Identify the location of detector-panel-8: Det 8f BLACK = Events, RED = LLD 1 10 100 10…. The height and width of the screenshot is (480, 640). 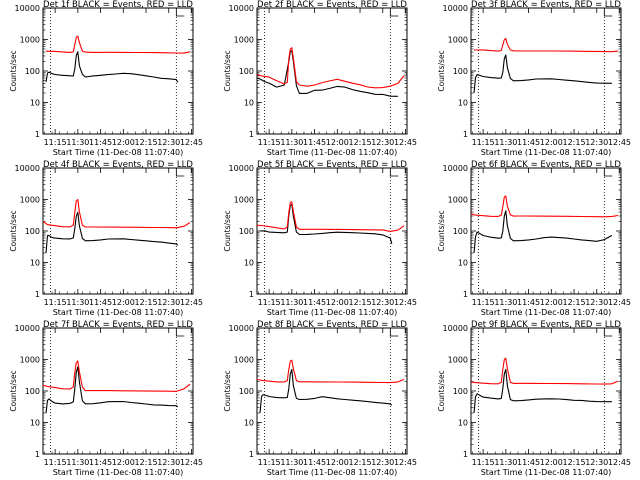
(320, 398).